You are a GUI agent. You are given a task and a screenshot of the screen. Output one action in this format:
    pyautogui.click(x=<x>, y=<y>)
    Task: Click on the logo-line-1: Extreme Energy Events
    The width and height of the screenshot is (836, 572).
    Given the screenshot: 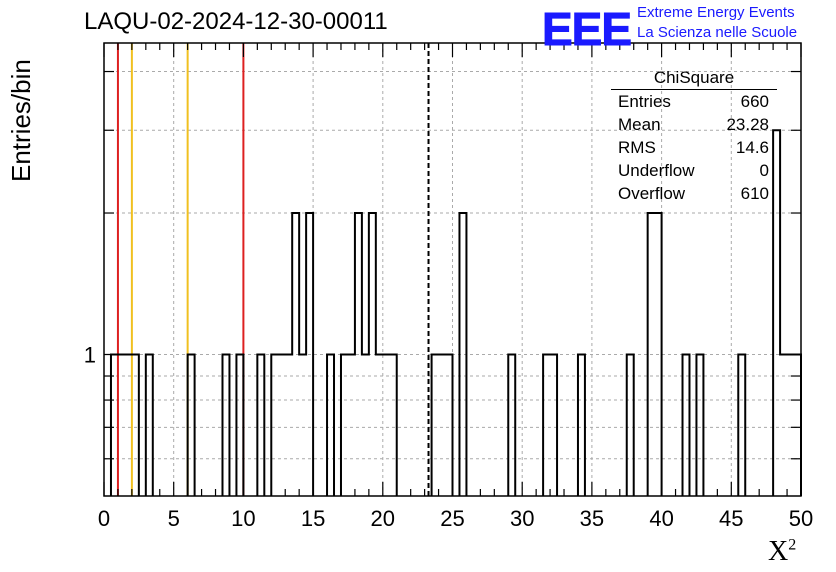 What is the action you would take?
    pyautogui.click(x=716, y=12)
    